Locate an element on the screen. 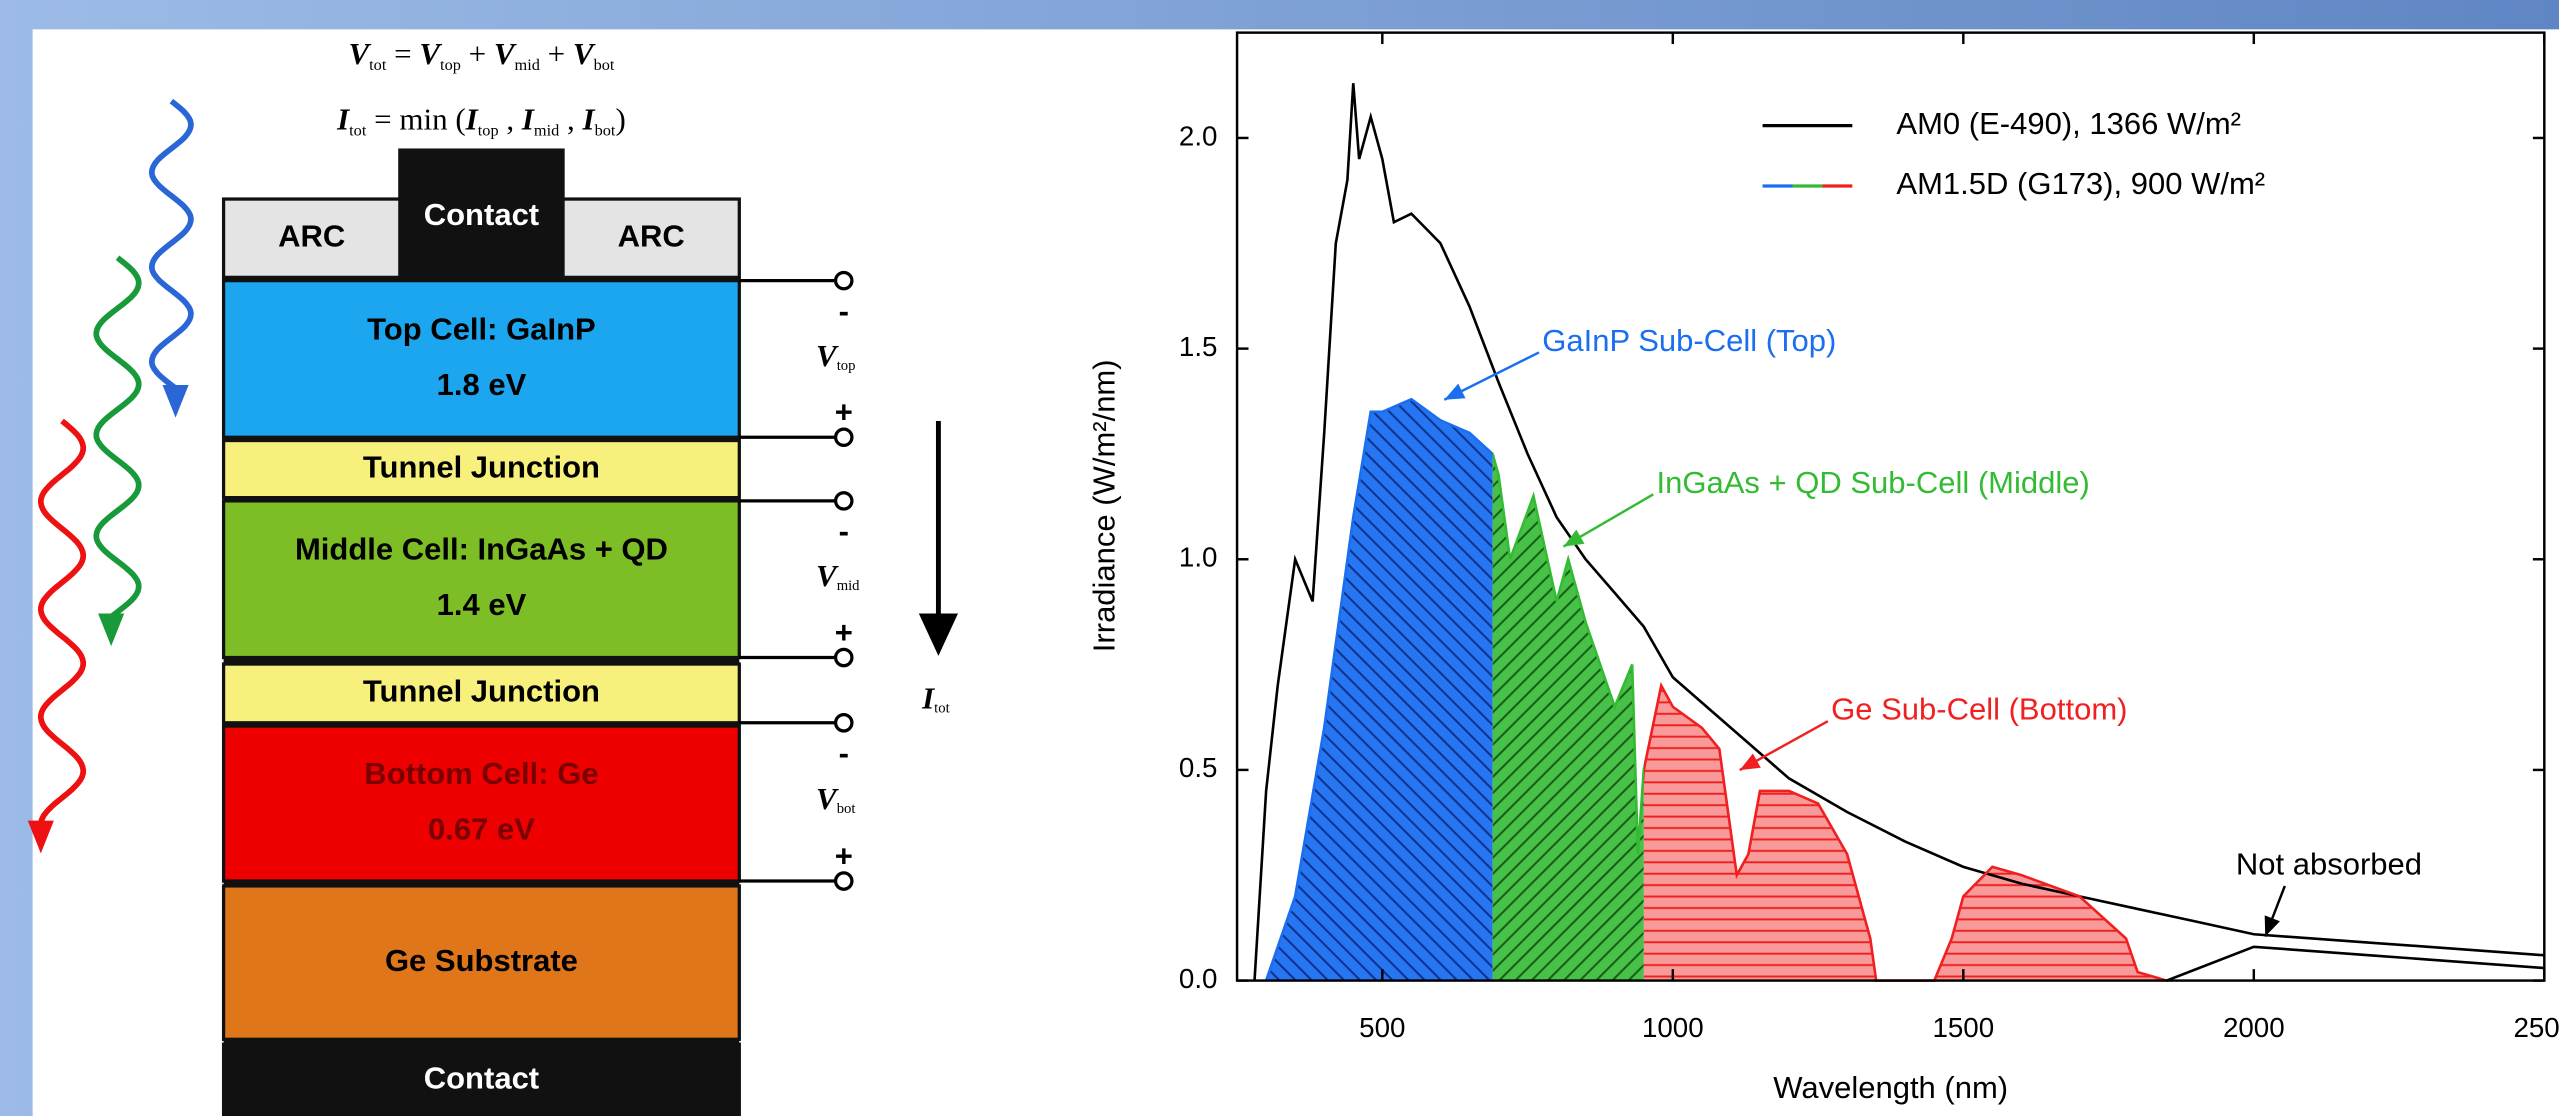 The height and width of the screenshot is (1116, 2559). legend-label: AM0 (E-490), 1366 W/m² is located at coordinates (2068, 123).